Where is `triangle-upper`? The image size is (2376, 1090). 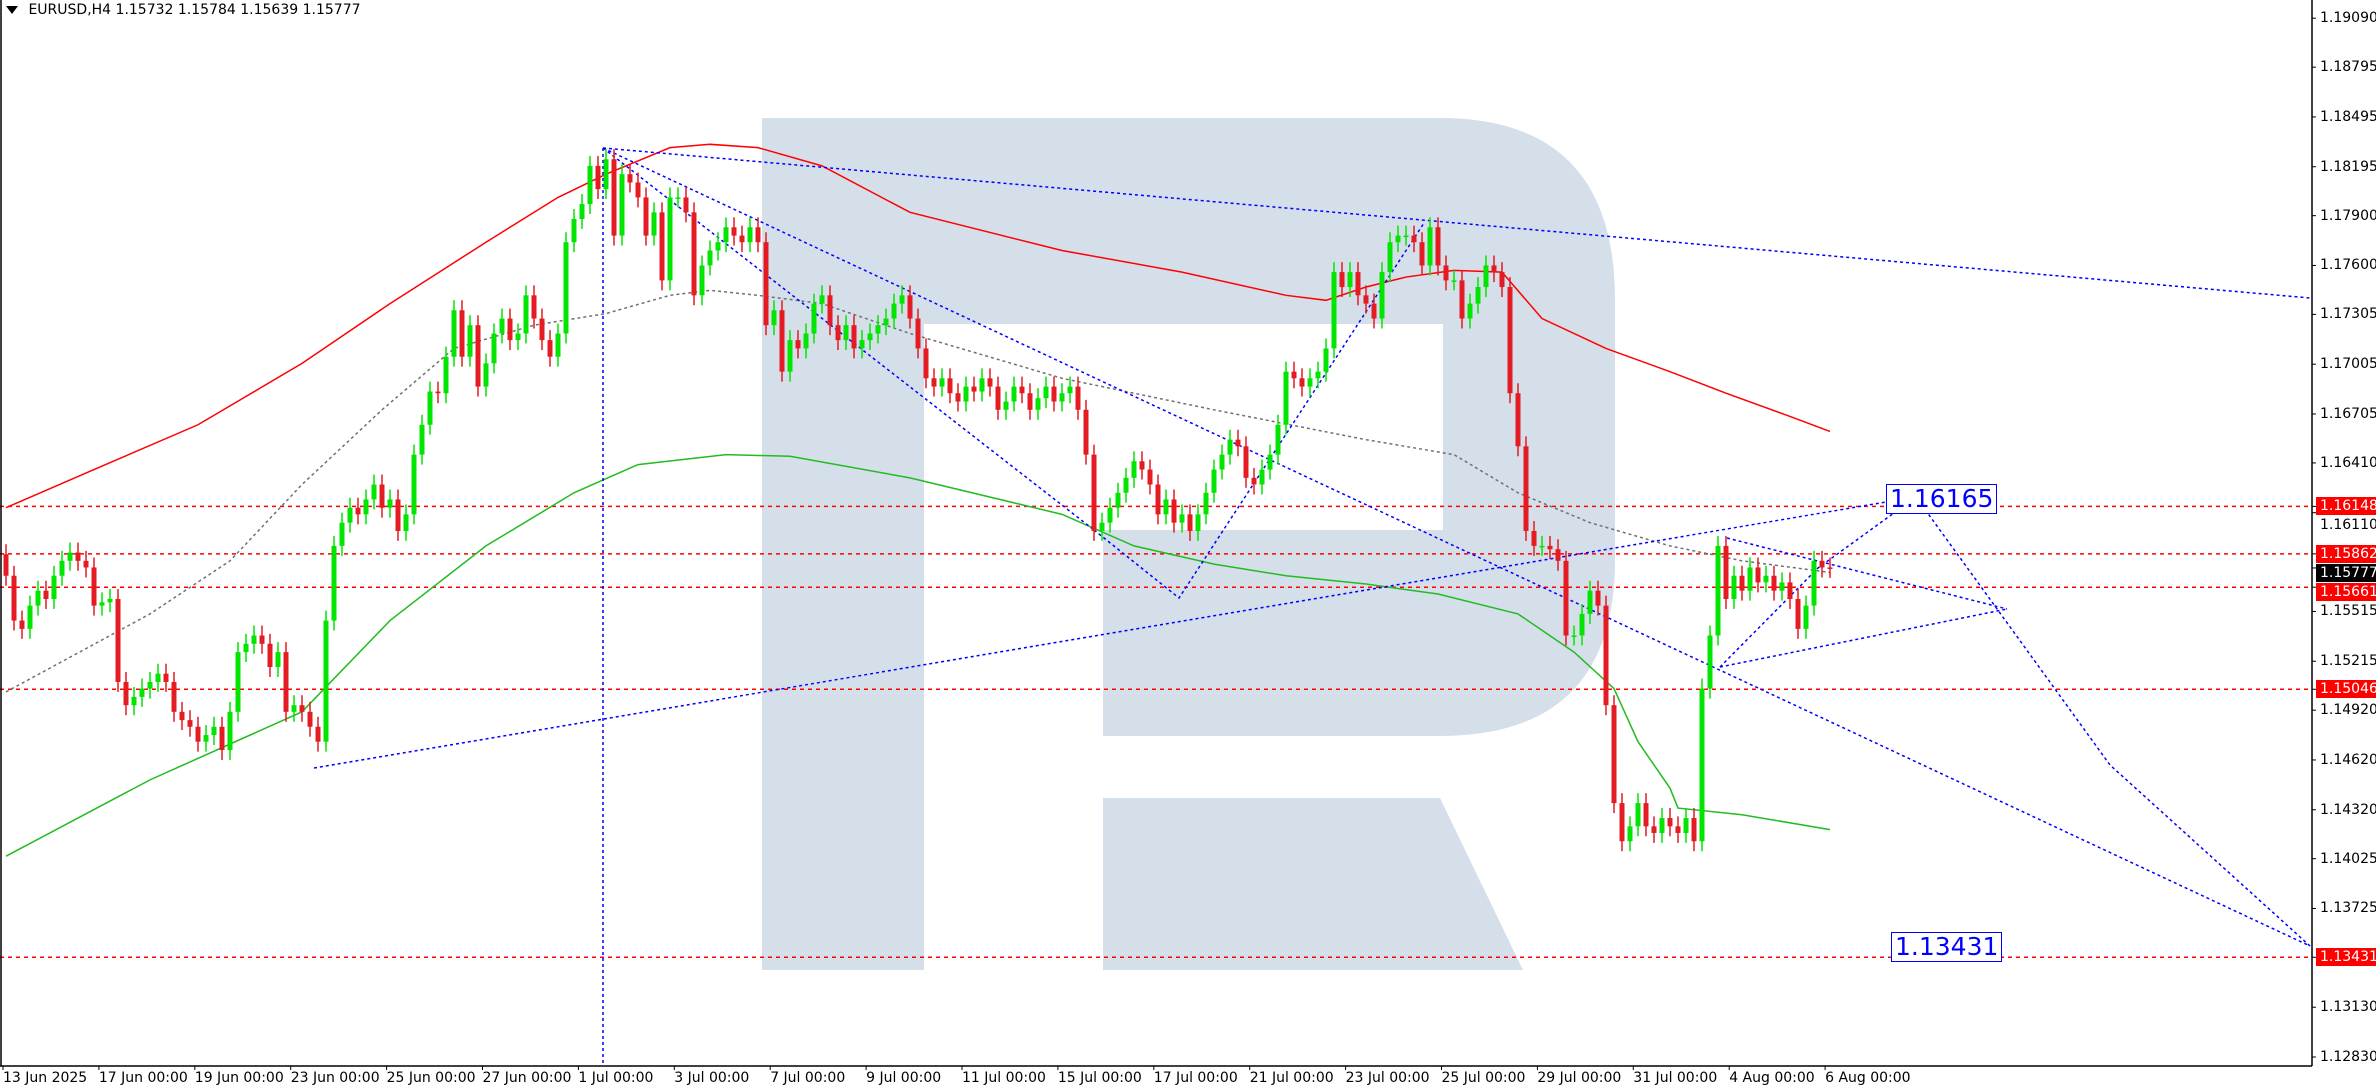 triangle-upper is located at coordinates (1867, 573).